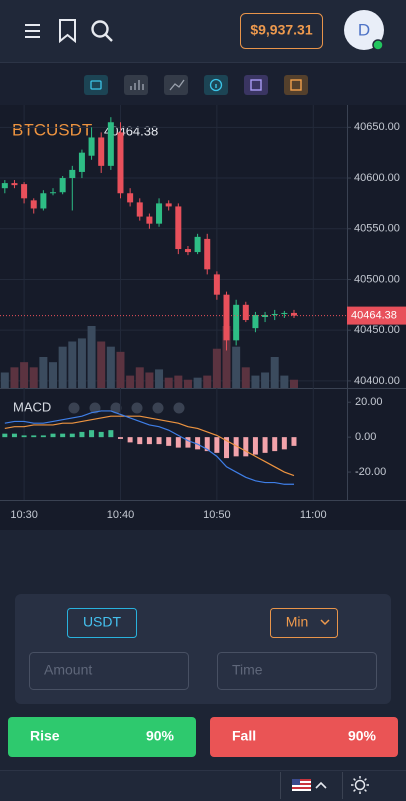  I want to click on fall-label: Fall, so click(244, 736).